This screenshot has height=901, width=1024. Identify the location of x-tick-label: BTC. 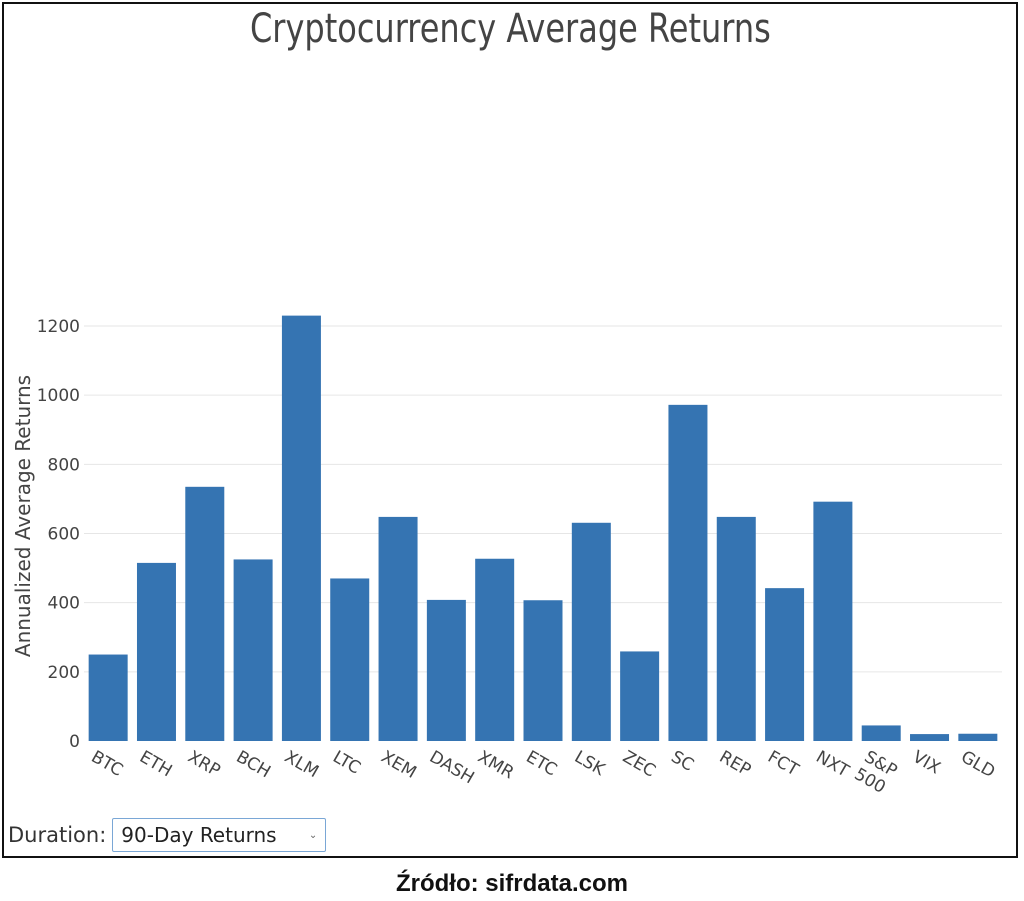
(107, 764).